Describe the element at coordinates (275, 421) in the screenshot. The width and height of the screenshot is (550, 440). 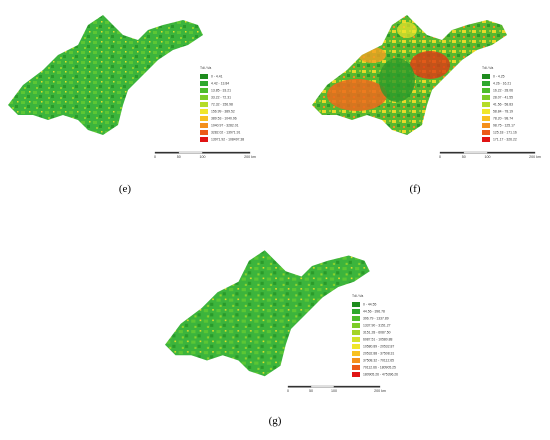
I see `panel-label: (g)` at that location.